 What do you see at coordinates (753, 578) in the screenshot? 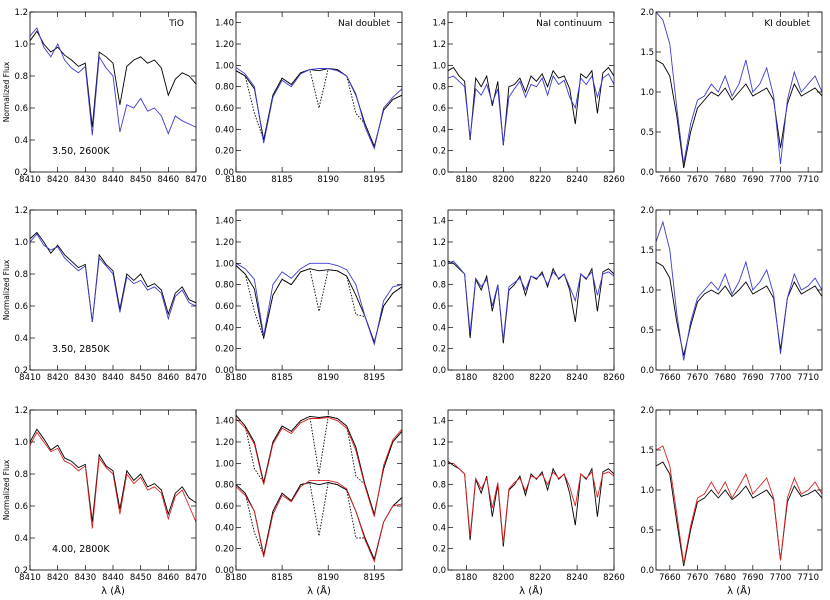
I see `x-tick-label: 7690` at bounding box center [753, 578].